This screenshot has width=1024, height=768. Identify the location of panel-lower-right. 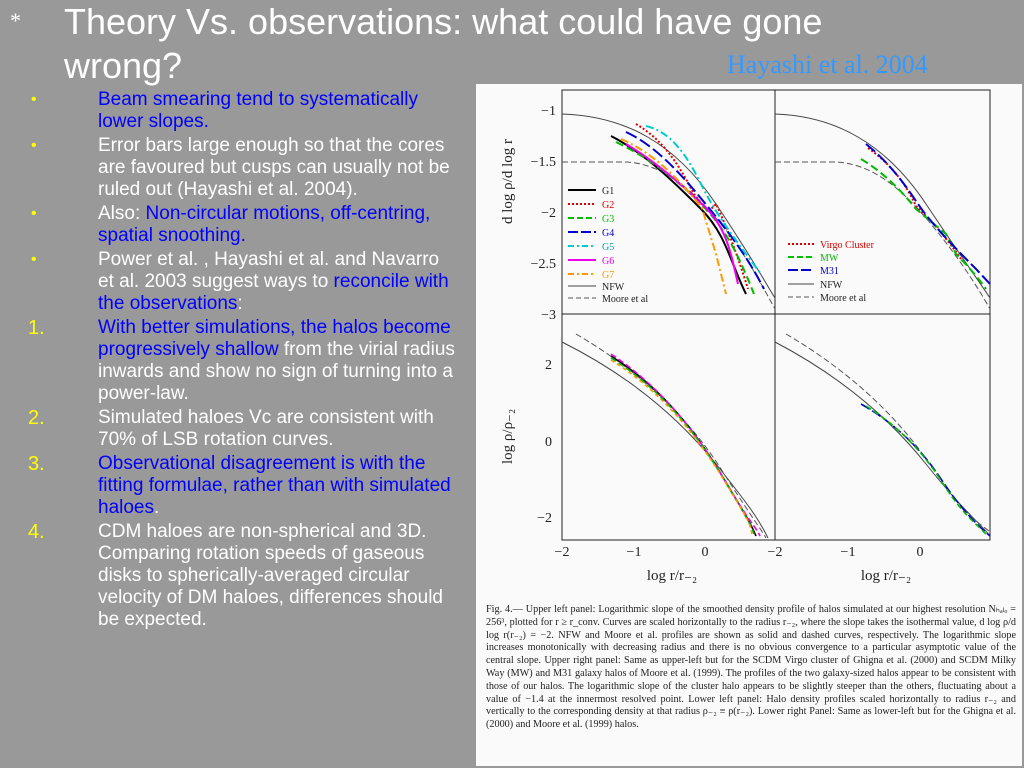
(882, 427).